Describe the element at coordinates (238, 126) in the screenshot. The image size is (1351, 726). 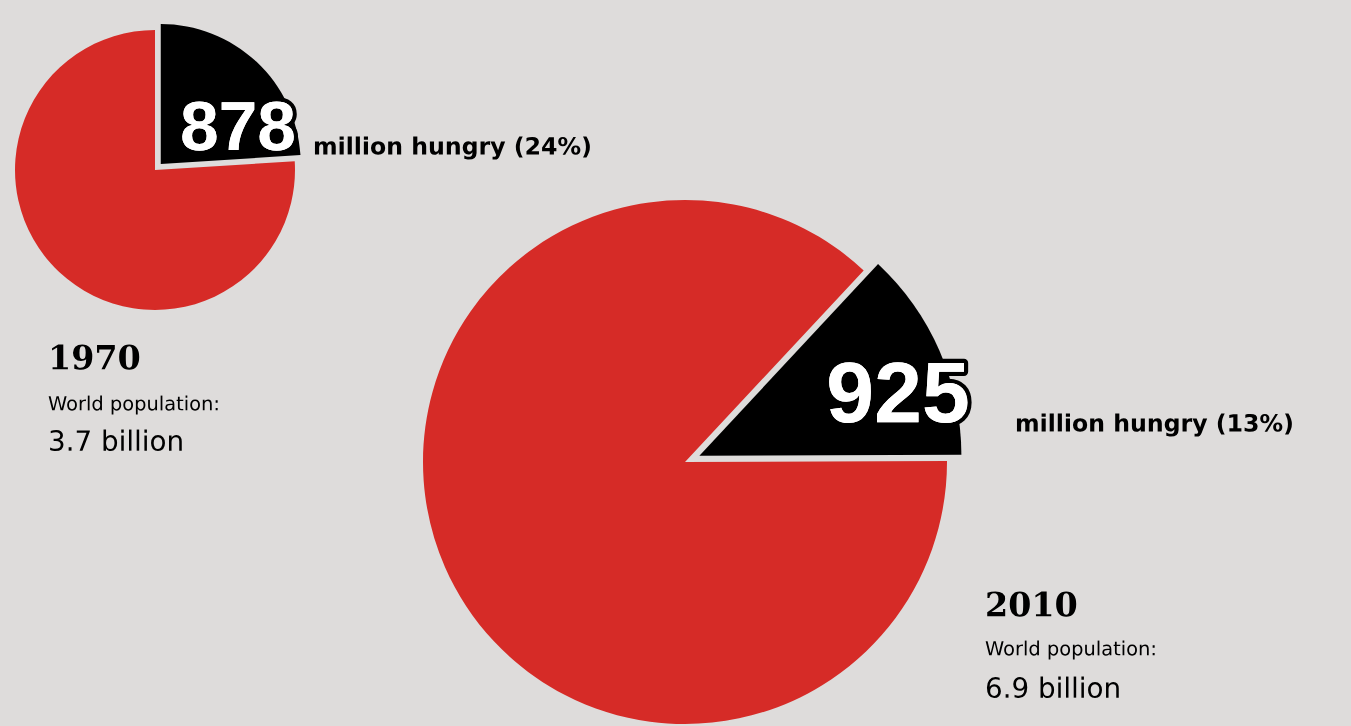
I see `text: 878` at that location.